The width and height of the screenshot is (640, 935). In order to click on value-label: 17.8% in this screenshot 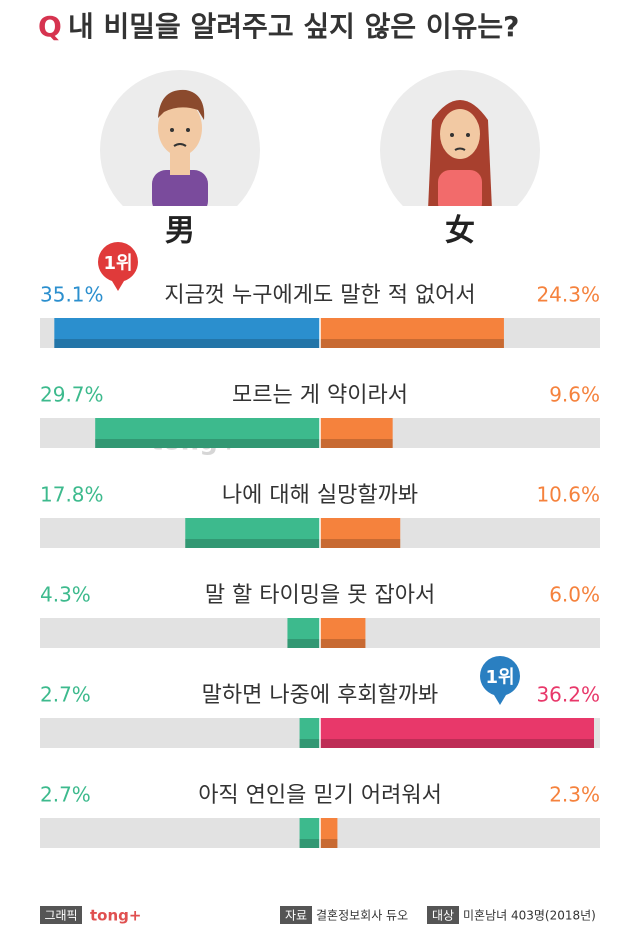, I will do `click(72, 495)`.